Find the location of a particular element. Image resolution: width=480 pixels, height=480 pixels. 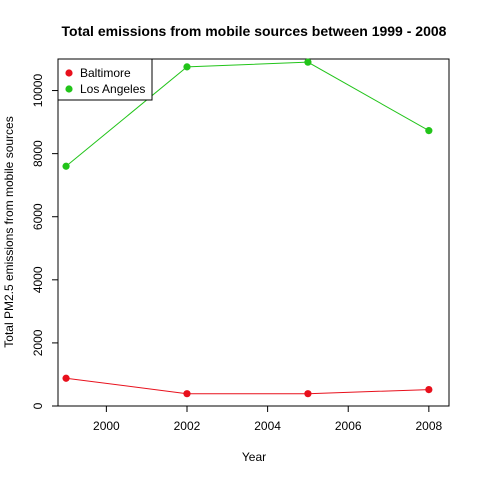

legend-label: Los Angeles is located at coordinates (112, 89).